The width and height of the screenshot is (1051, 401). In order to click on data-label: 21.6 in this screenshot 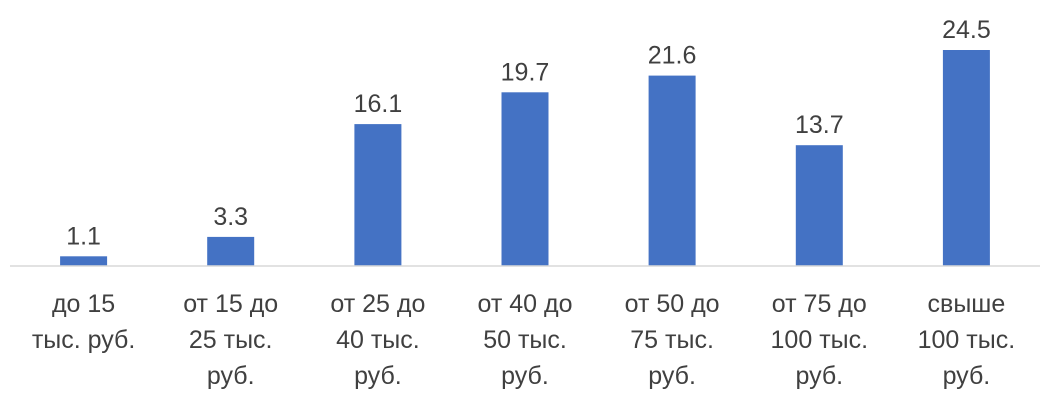, I will do `click(672, 56)`.